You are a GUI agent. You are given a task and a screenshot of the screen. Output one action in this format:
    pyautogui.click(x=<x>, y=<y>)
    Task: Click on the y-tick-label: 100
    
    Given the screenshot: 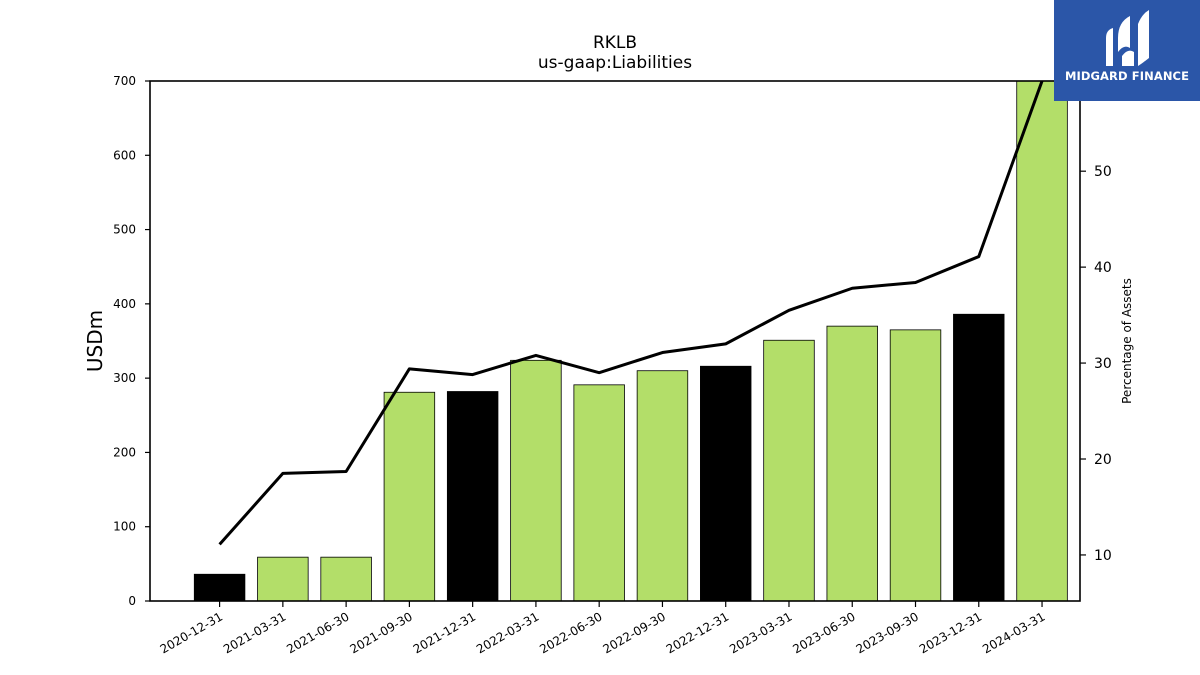 What is the action you would take?
    pyautogui.click(x=124, y=527)
    